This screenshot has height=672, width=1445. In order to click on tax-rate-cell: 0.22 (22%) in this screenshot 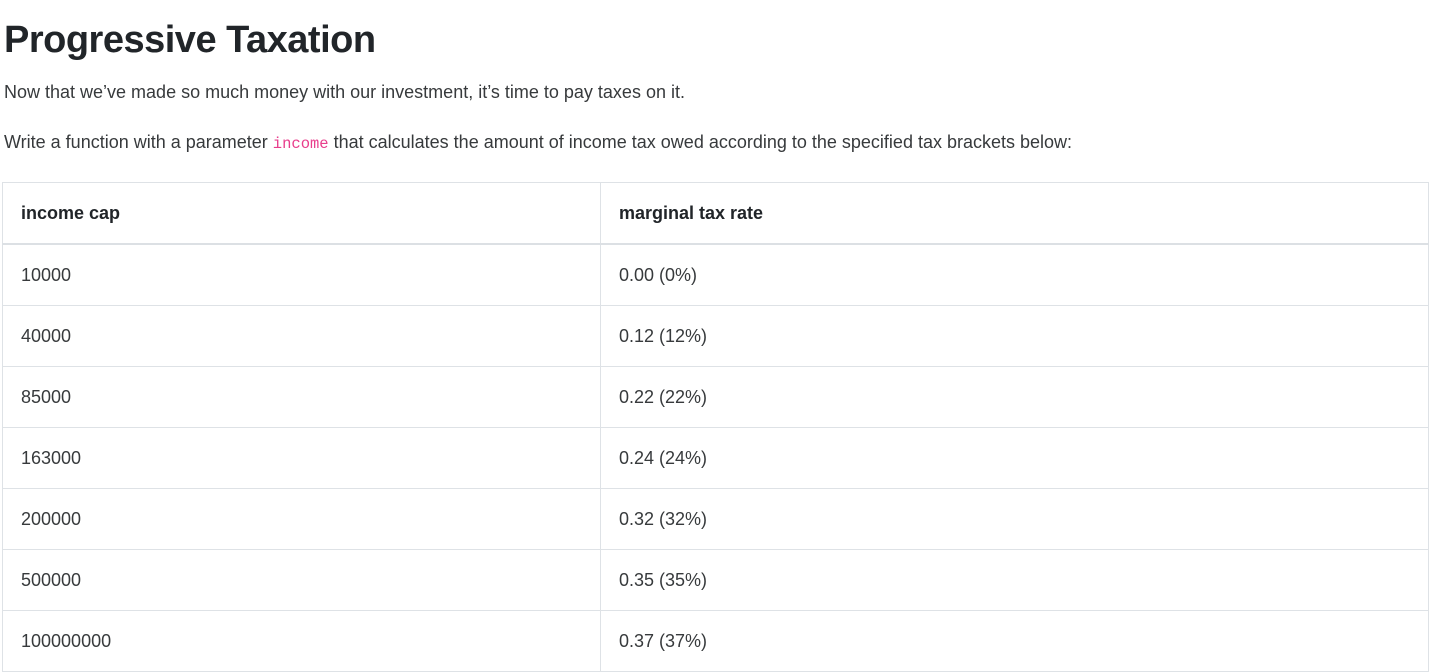, I will do `click(1014, 396)`.